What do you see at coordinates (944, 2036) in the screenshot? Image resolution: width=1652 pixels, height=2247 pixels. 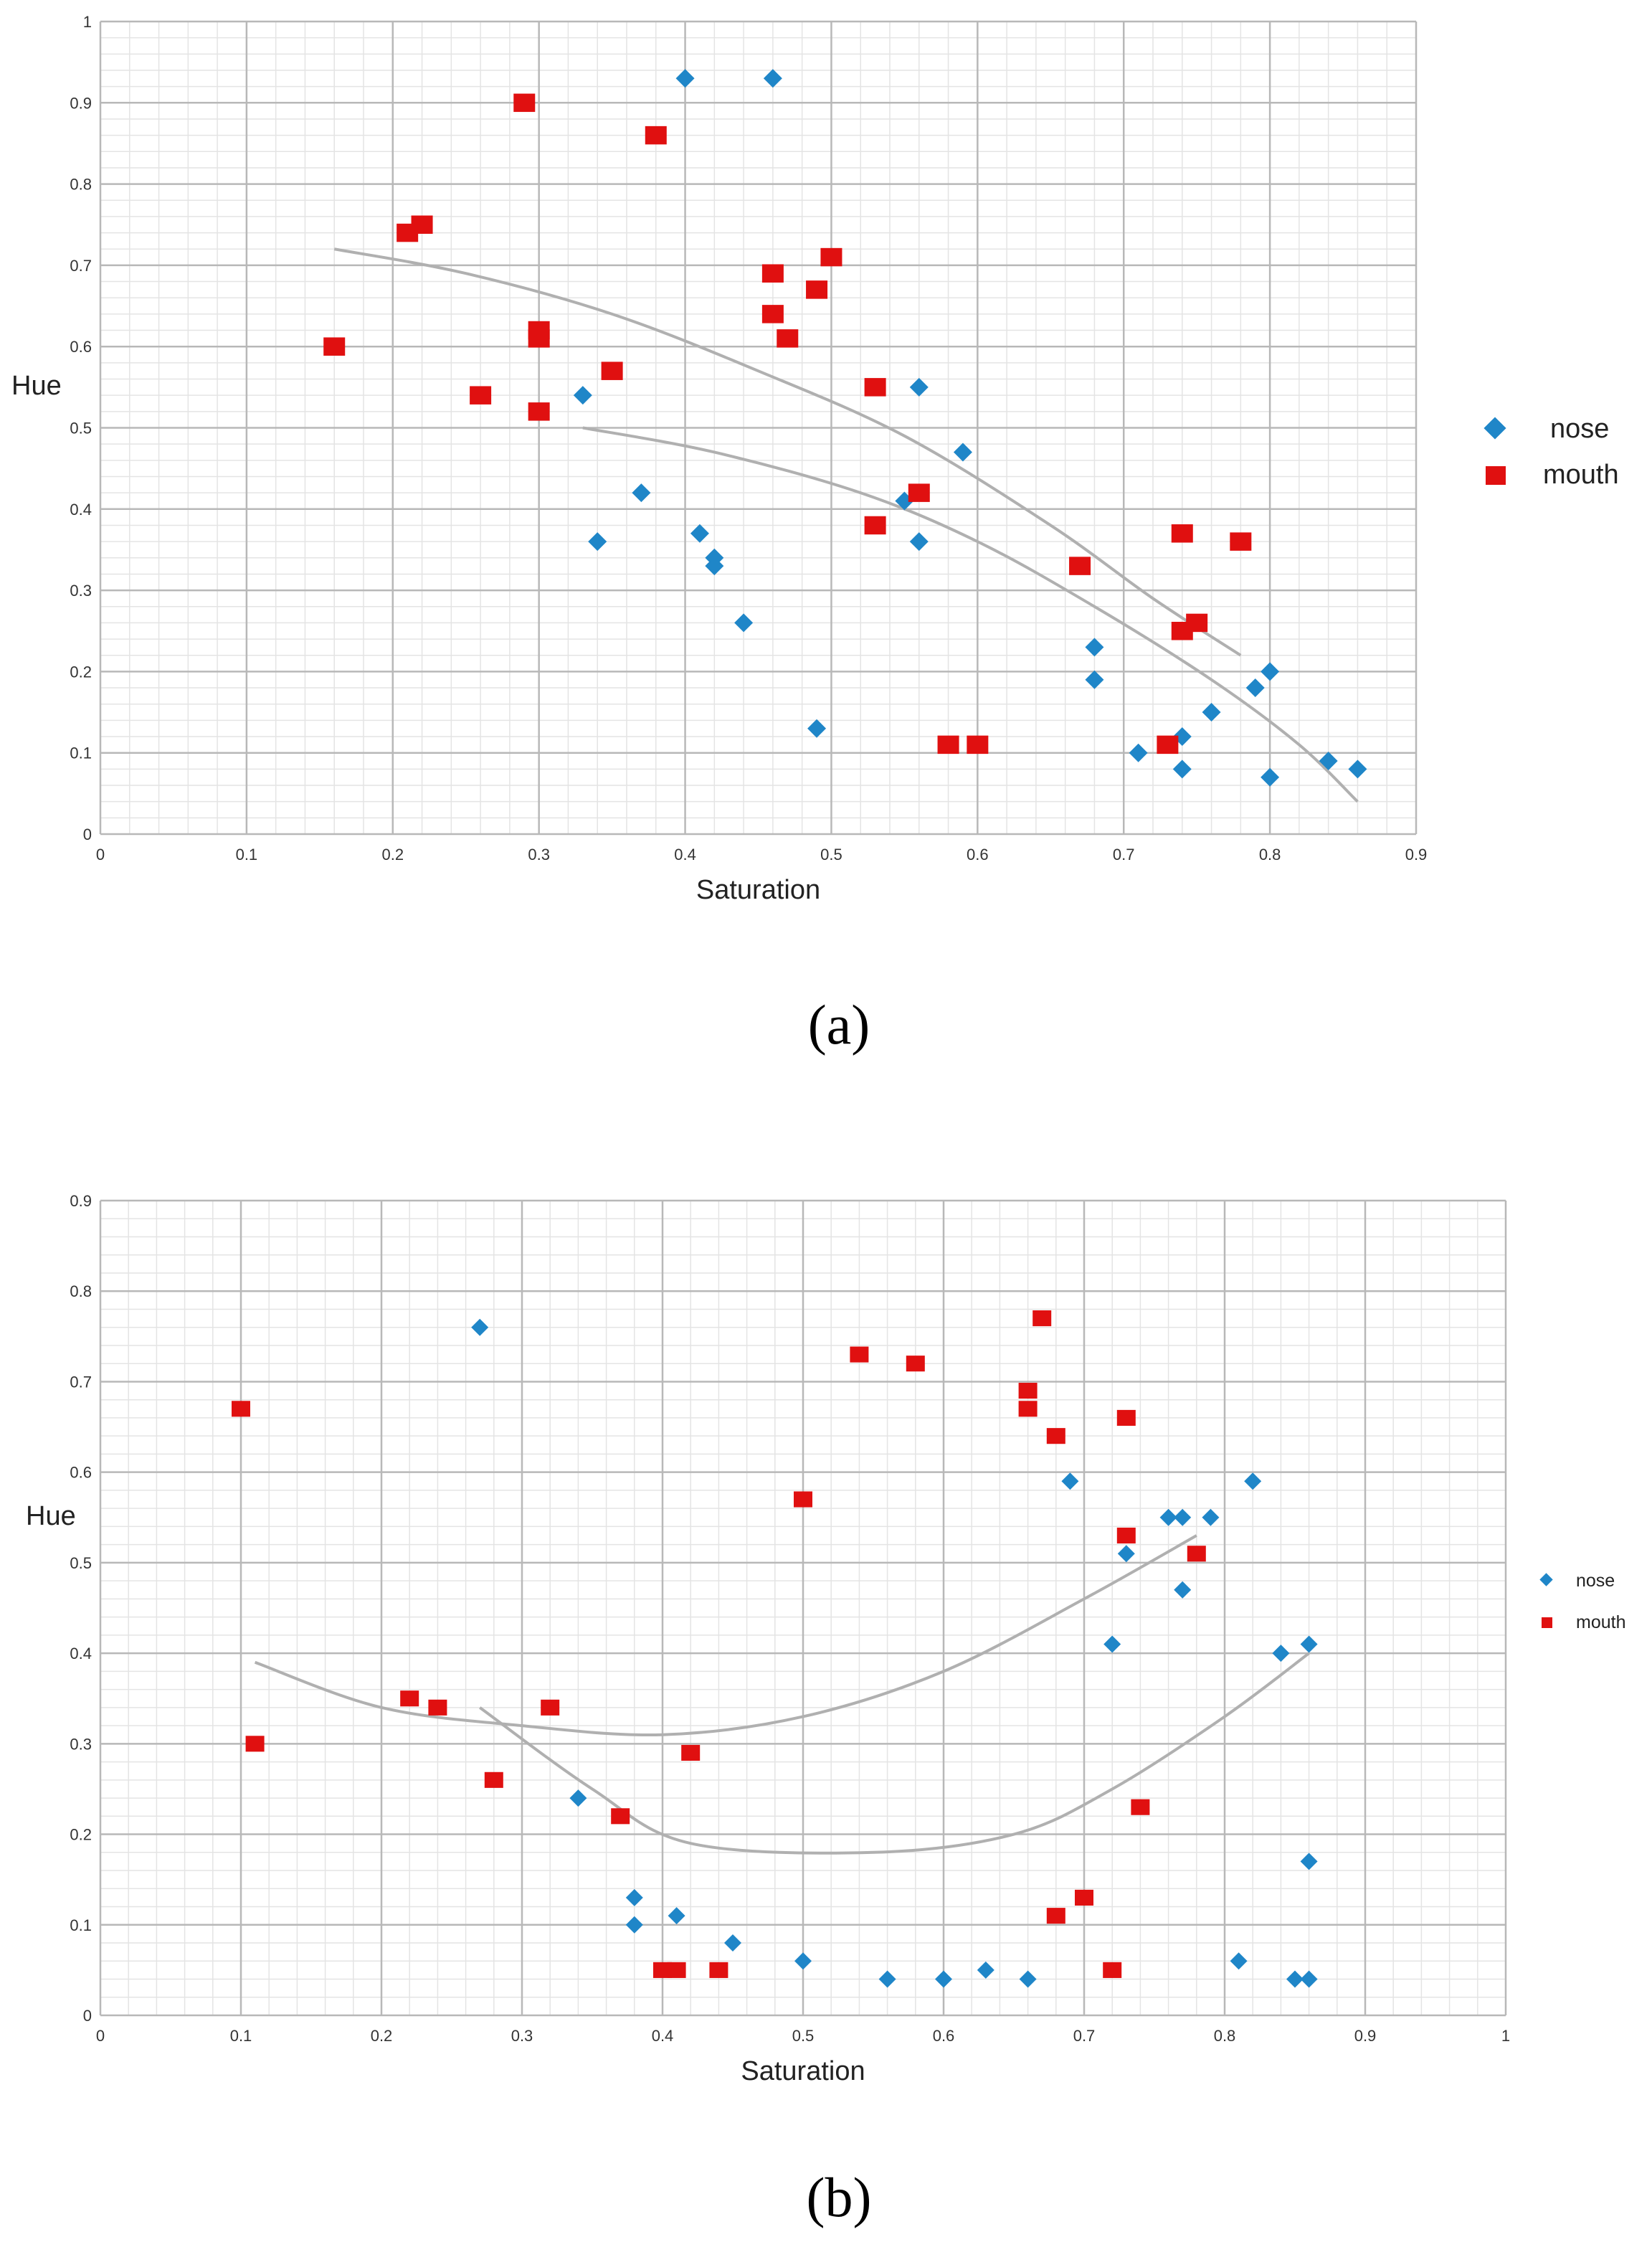 I see `x-tick-label: 0.6` at bounding box center [944, 2036].